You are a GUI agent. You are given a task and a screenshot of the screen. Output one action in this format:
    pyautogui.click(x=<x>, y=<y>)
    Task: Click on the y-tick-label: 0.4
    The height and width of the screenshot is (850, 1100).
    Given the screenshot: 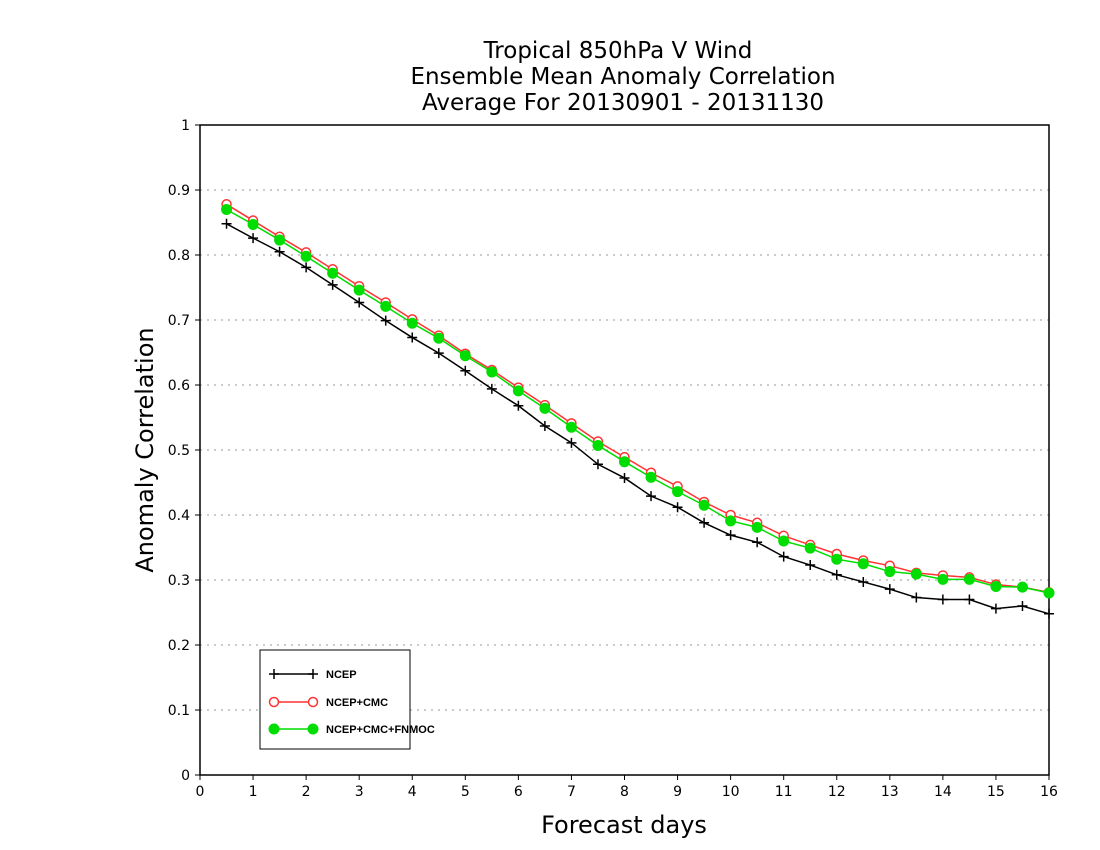 What is the action you would take?
    pyautogui.click(x=179, y=516)
    